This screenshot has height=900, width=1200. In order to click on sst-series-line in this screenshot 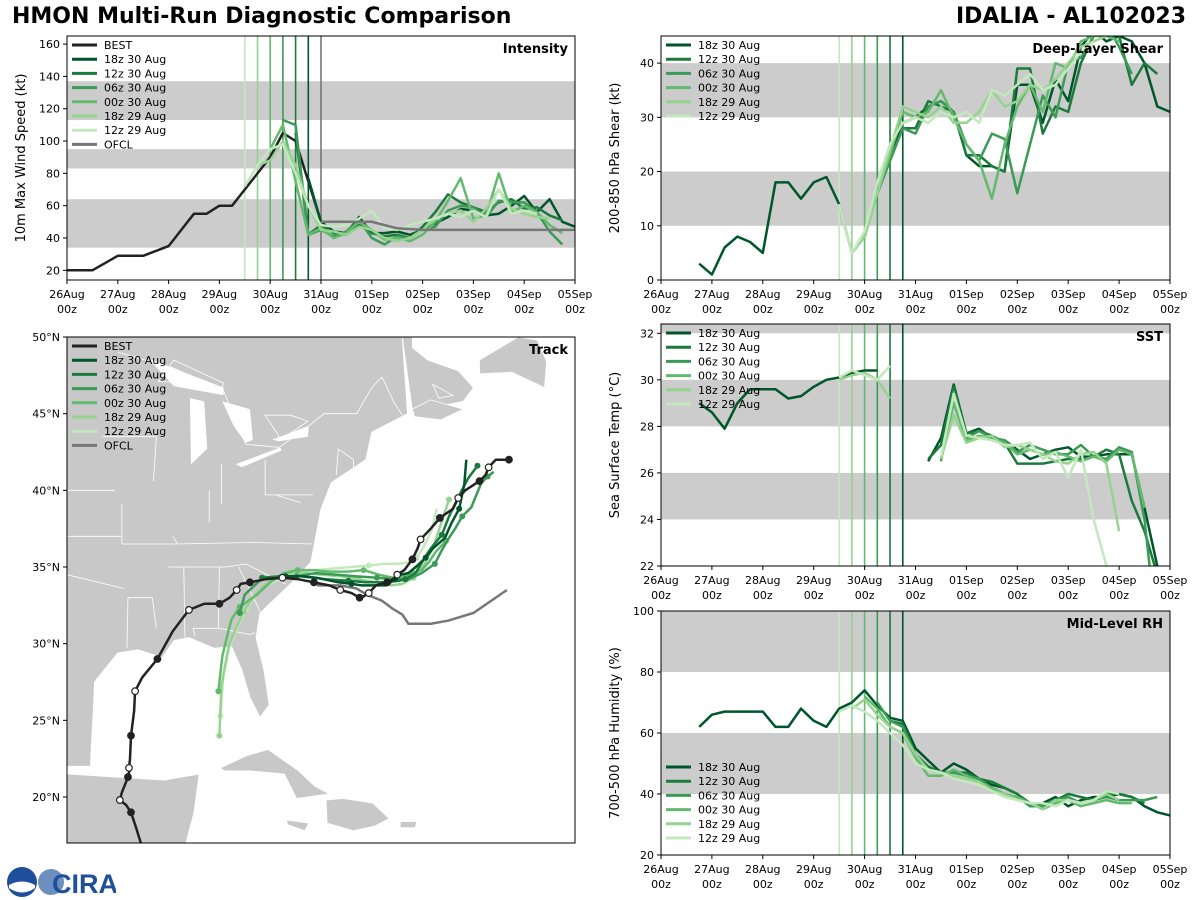, I will do `click(864, 373)`.